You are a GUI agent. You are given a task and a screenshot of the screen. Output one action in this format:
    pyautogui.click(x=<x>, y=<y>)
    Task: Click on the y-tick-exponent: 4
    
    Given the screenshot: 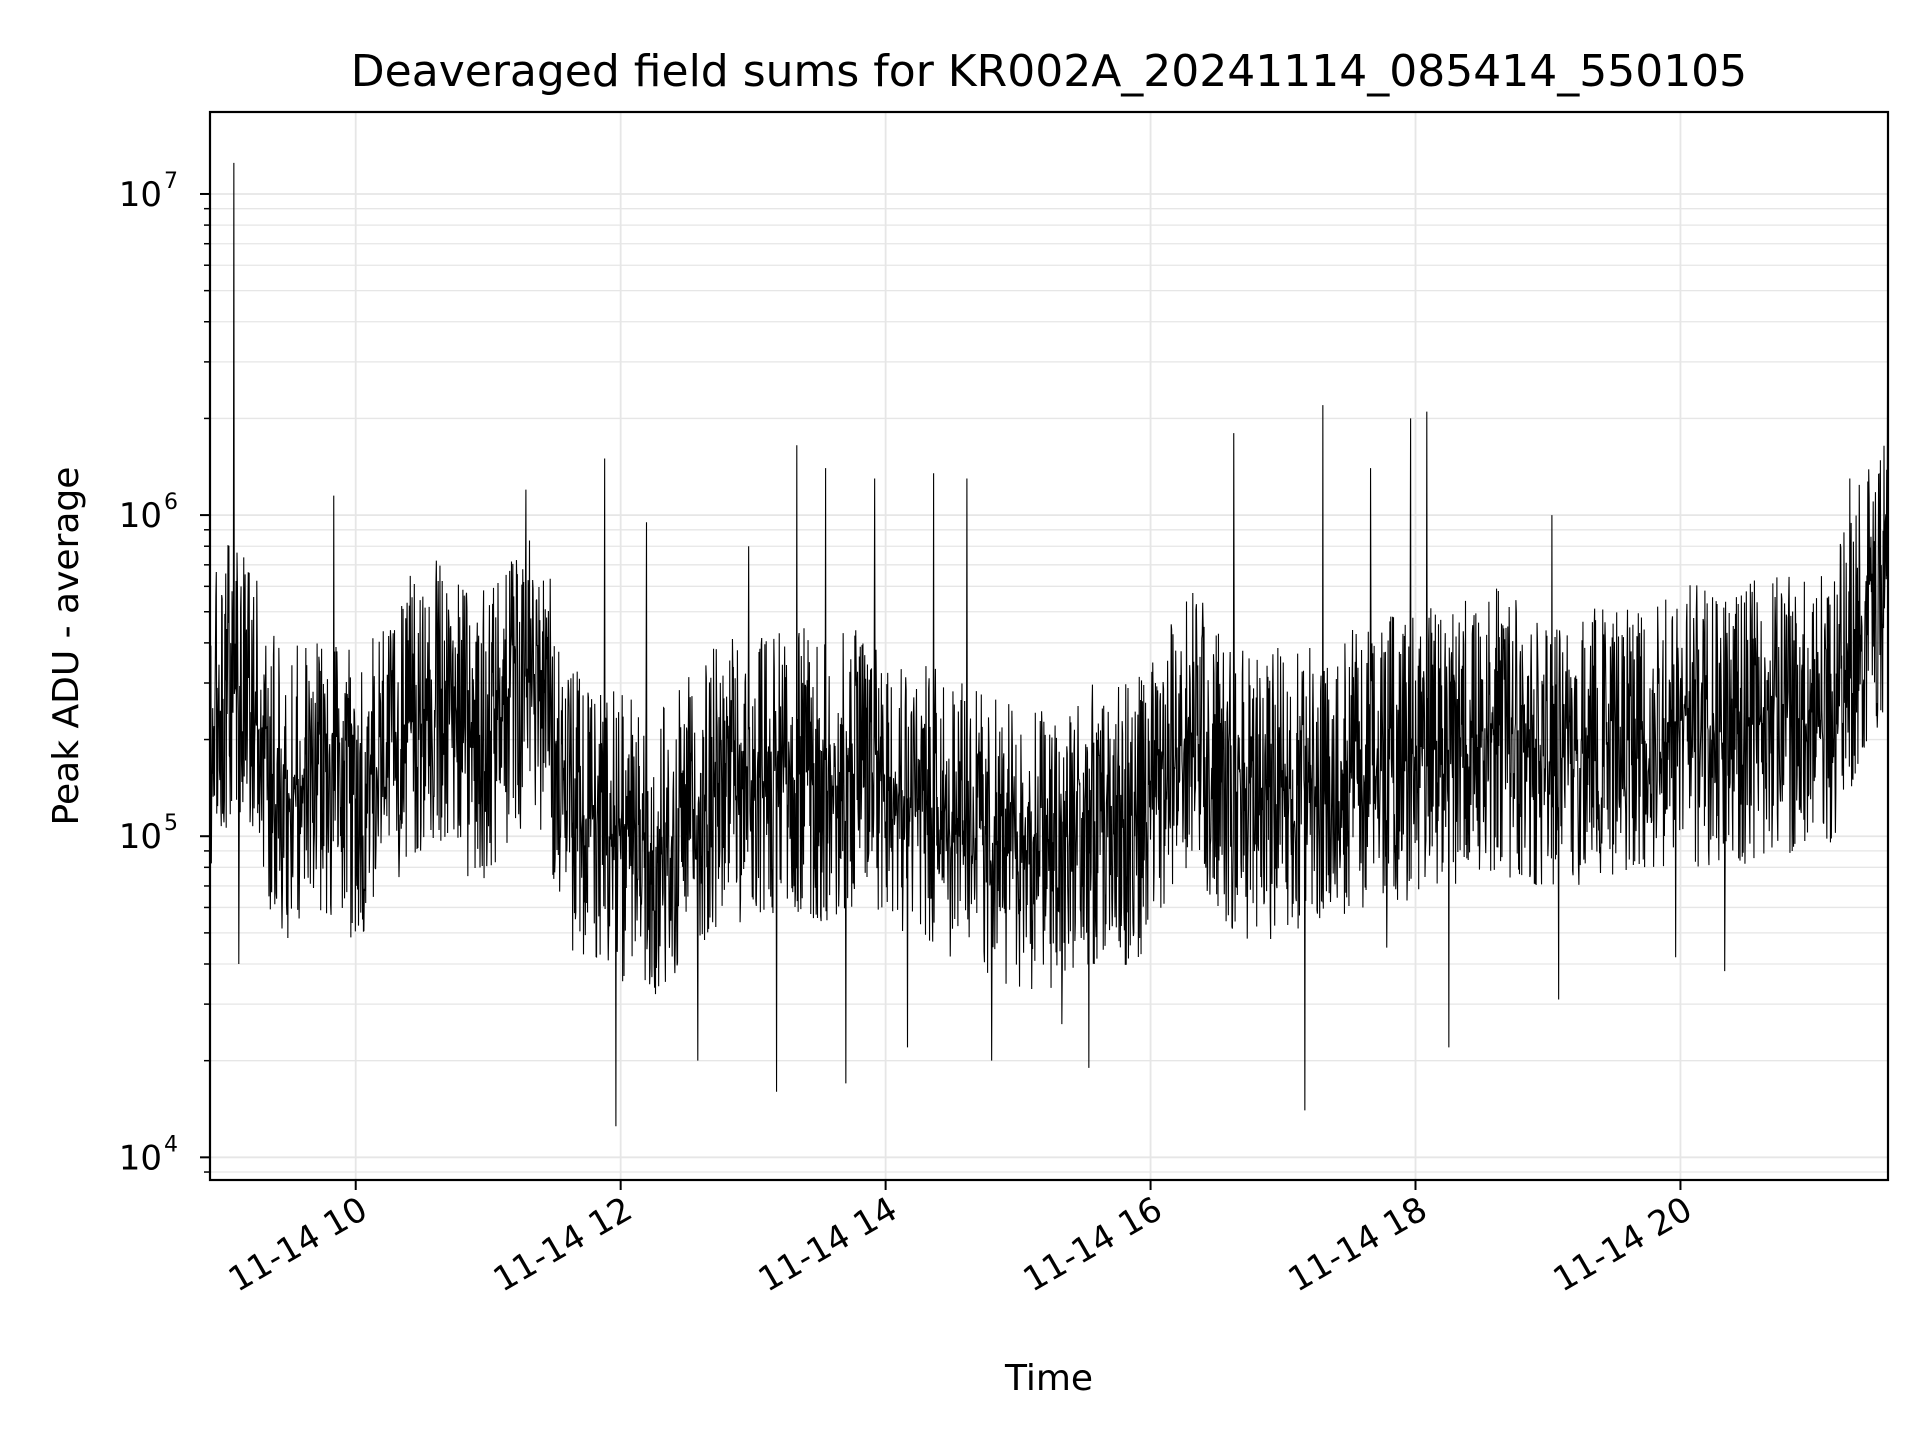 What is the action you would take?
    pyautogui.click(x=171, y=1144)
    